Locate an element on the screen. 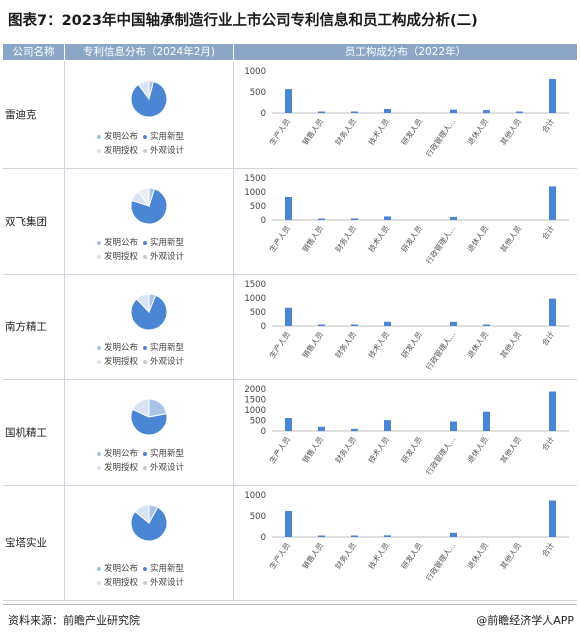 This screenshot has height=639, width=580. company-name-cell: 双飞集团 is located at coordinates (34, 221).